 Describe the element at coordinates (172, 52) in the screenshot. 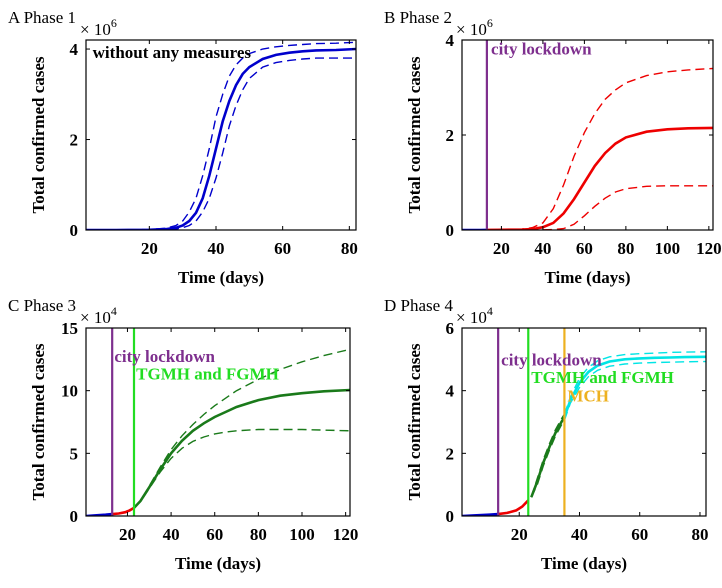

I see `annotation-label: without any measures` at that location.